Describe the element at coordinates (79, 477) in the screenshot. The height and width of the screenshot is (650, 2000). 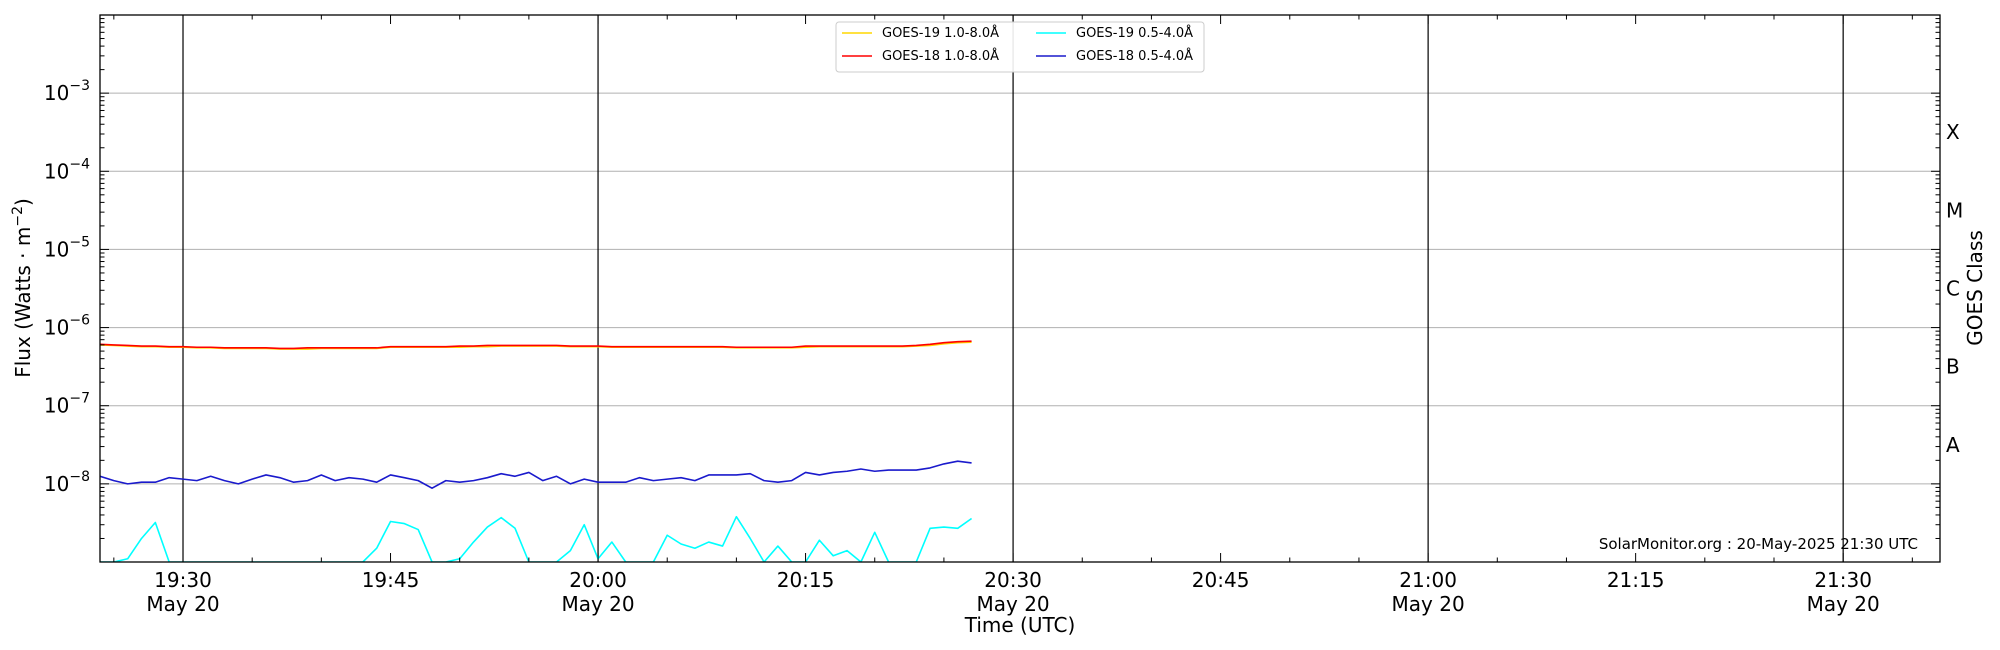
I see `y-tick-exponent: −8` at that location.